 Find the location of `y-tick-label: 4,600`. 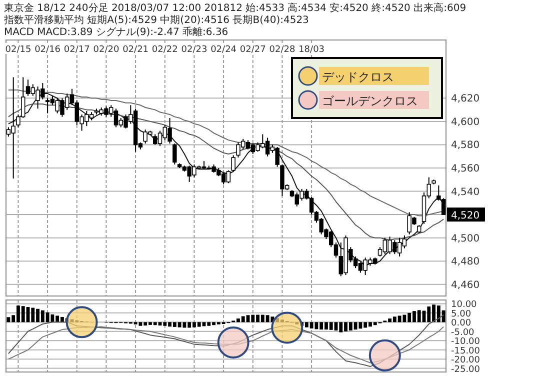

y-tick-label: 4,600 is located at coordinates (465, 122).